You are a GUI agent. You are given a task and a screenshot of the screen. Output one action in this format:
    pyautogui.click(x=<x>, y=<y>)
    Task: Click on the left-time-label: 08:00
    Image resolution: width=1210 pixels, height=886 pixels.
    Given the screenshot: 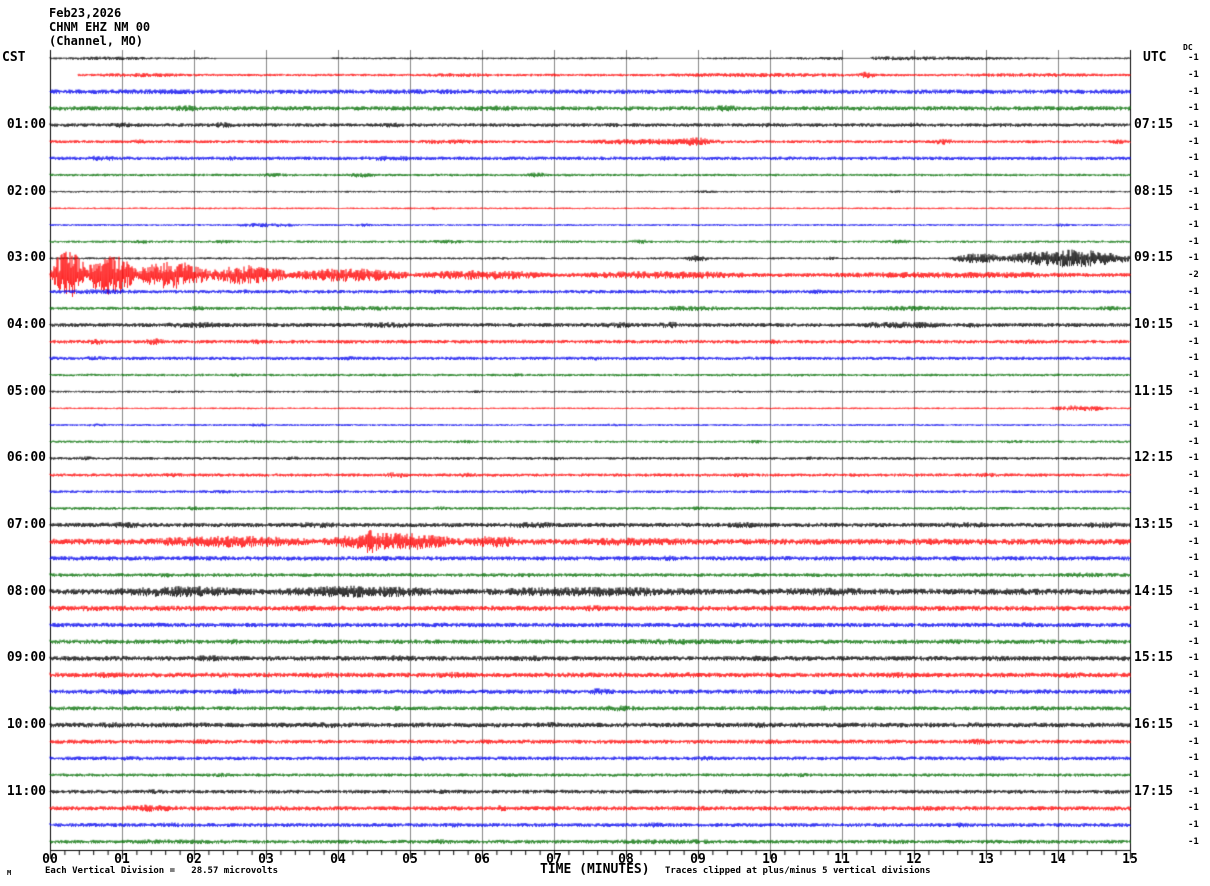 What is the action you would take?
    pyautogui.click(x=26, y=591)
    